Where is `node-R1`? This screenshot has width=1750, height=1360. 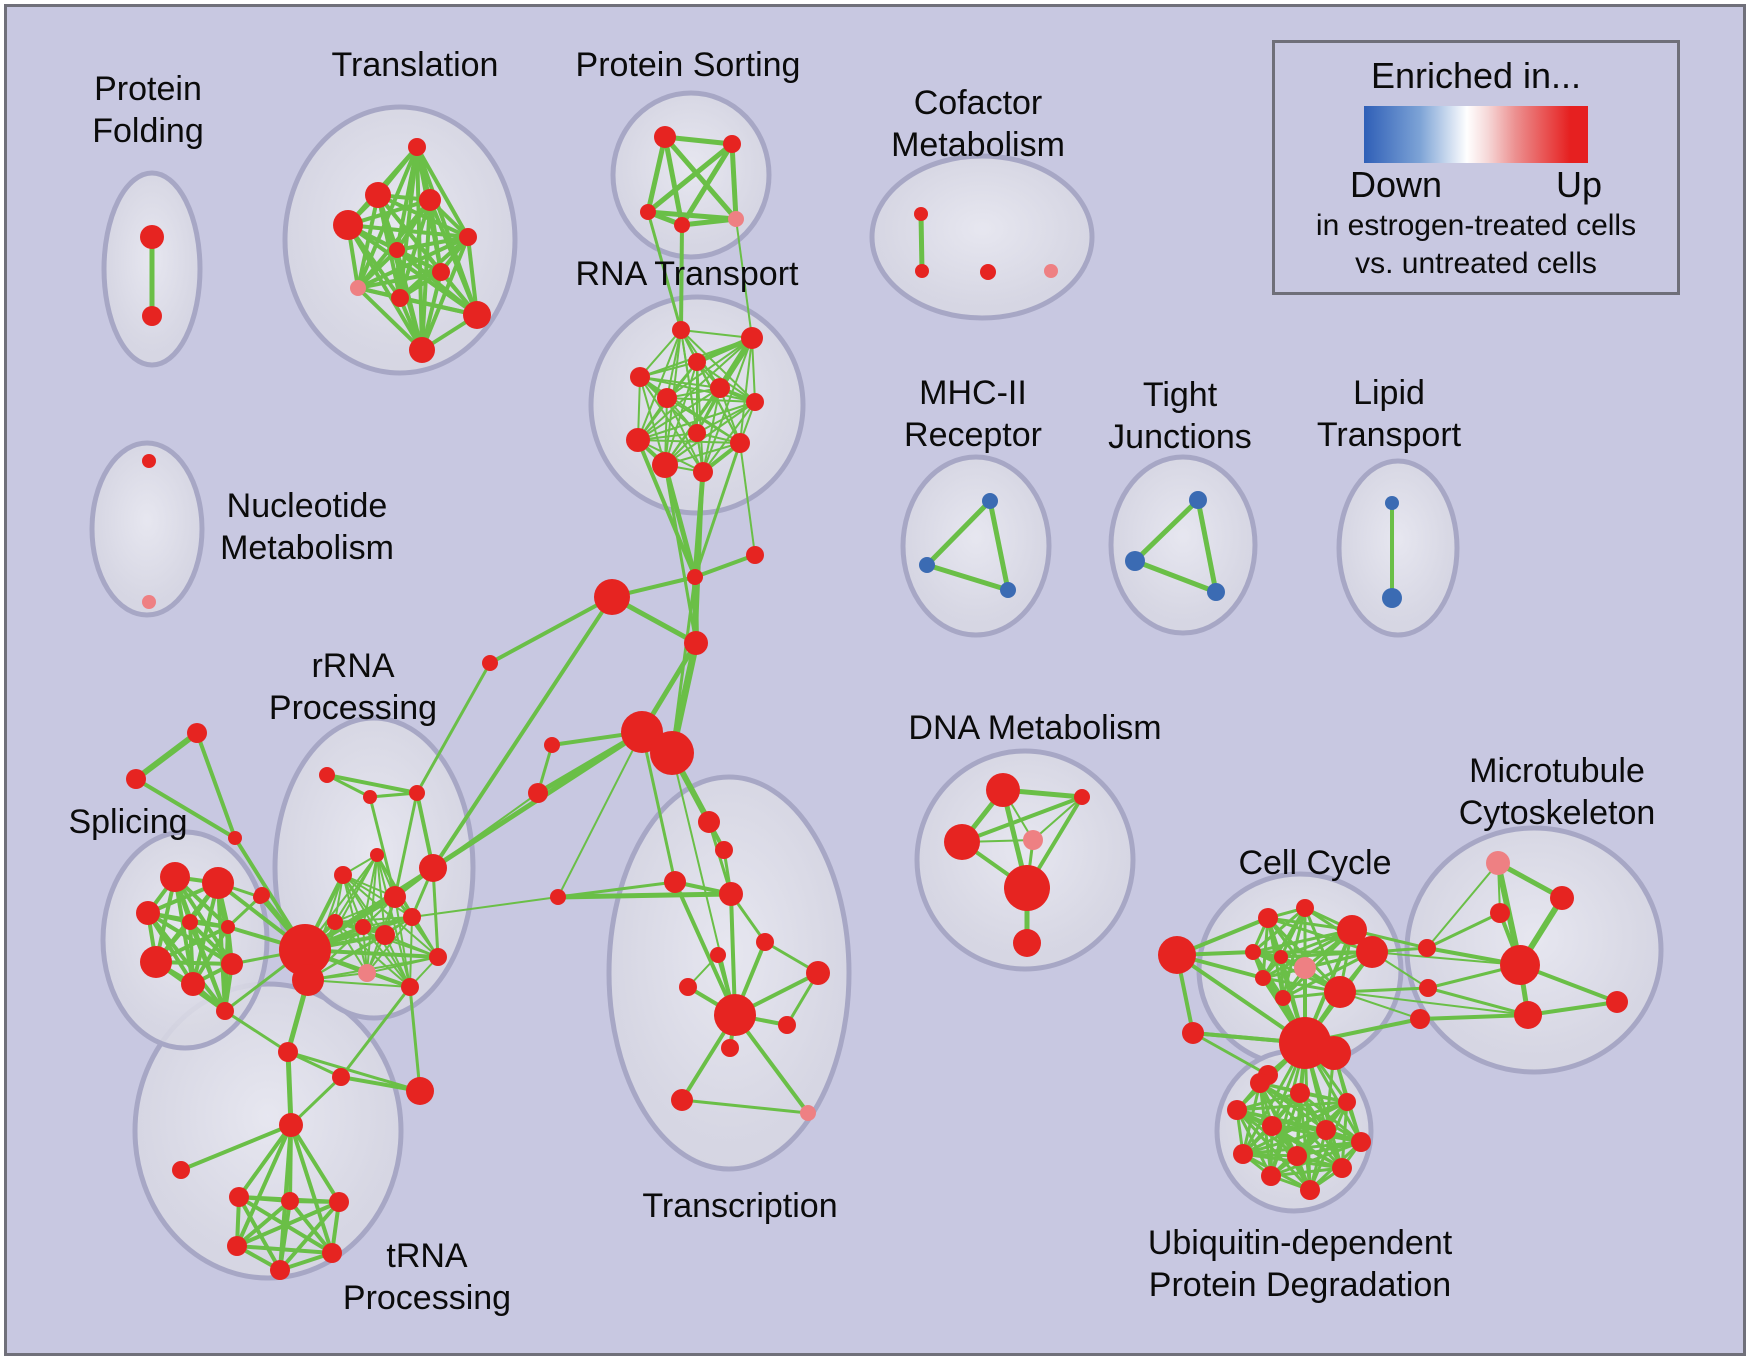
node-R1 is located at coordinates (370, 797).